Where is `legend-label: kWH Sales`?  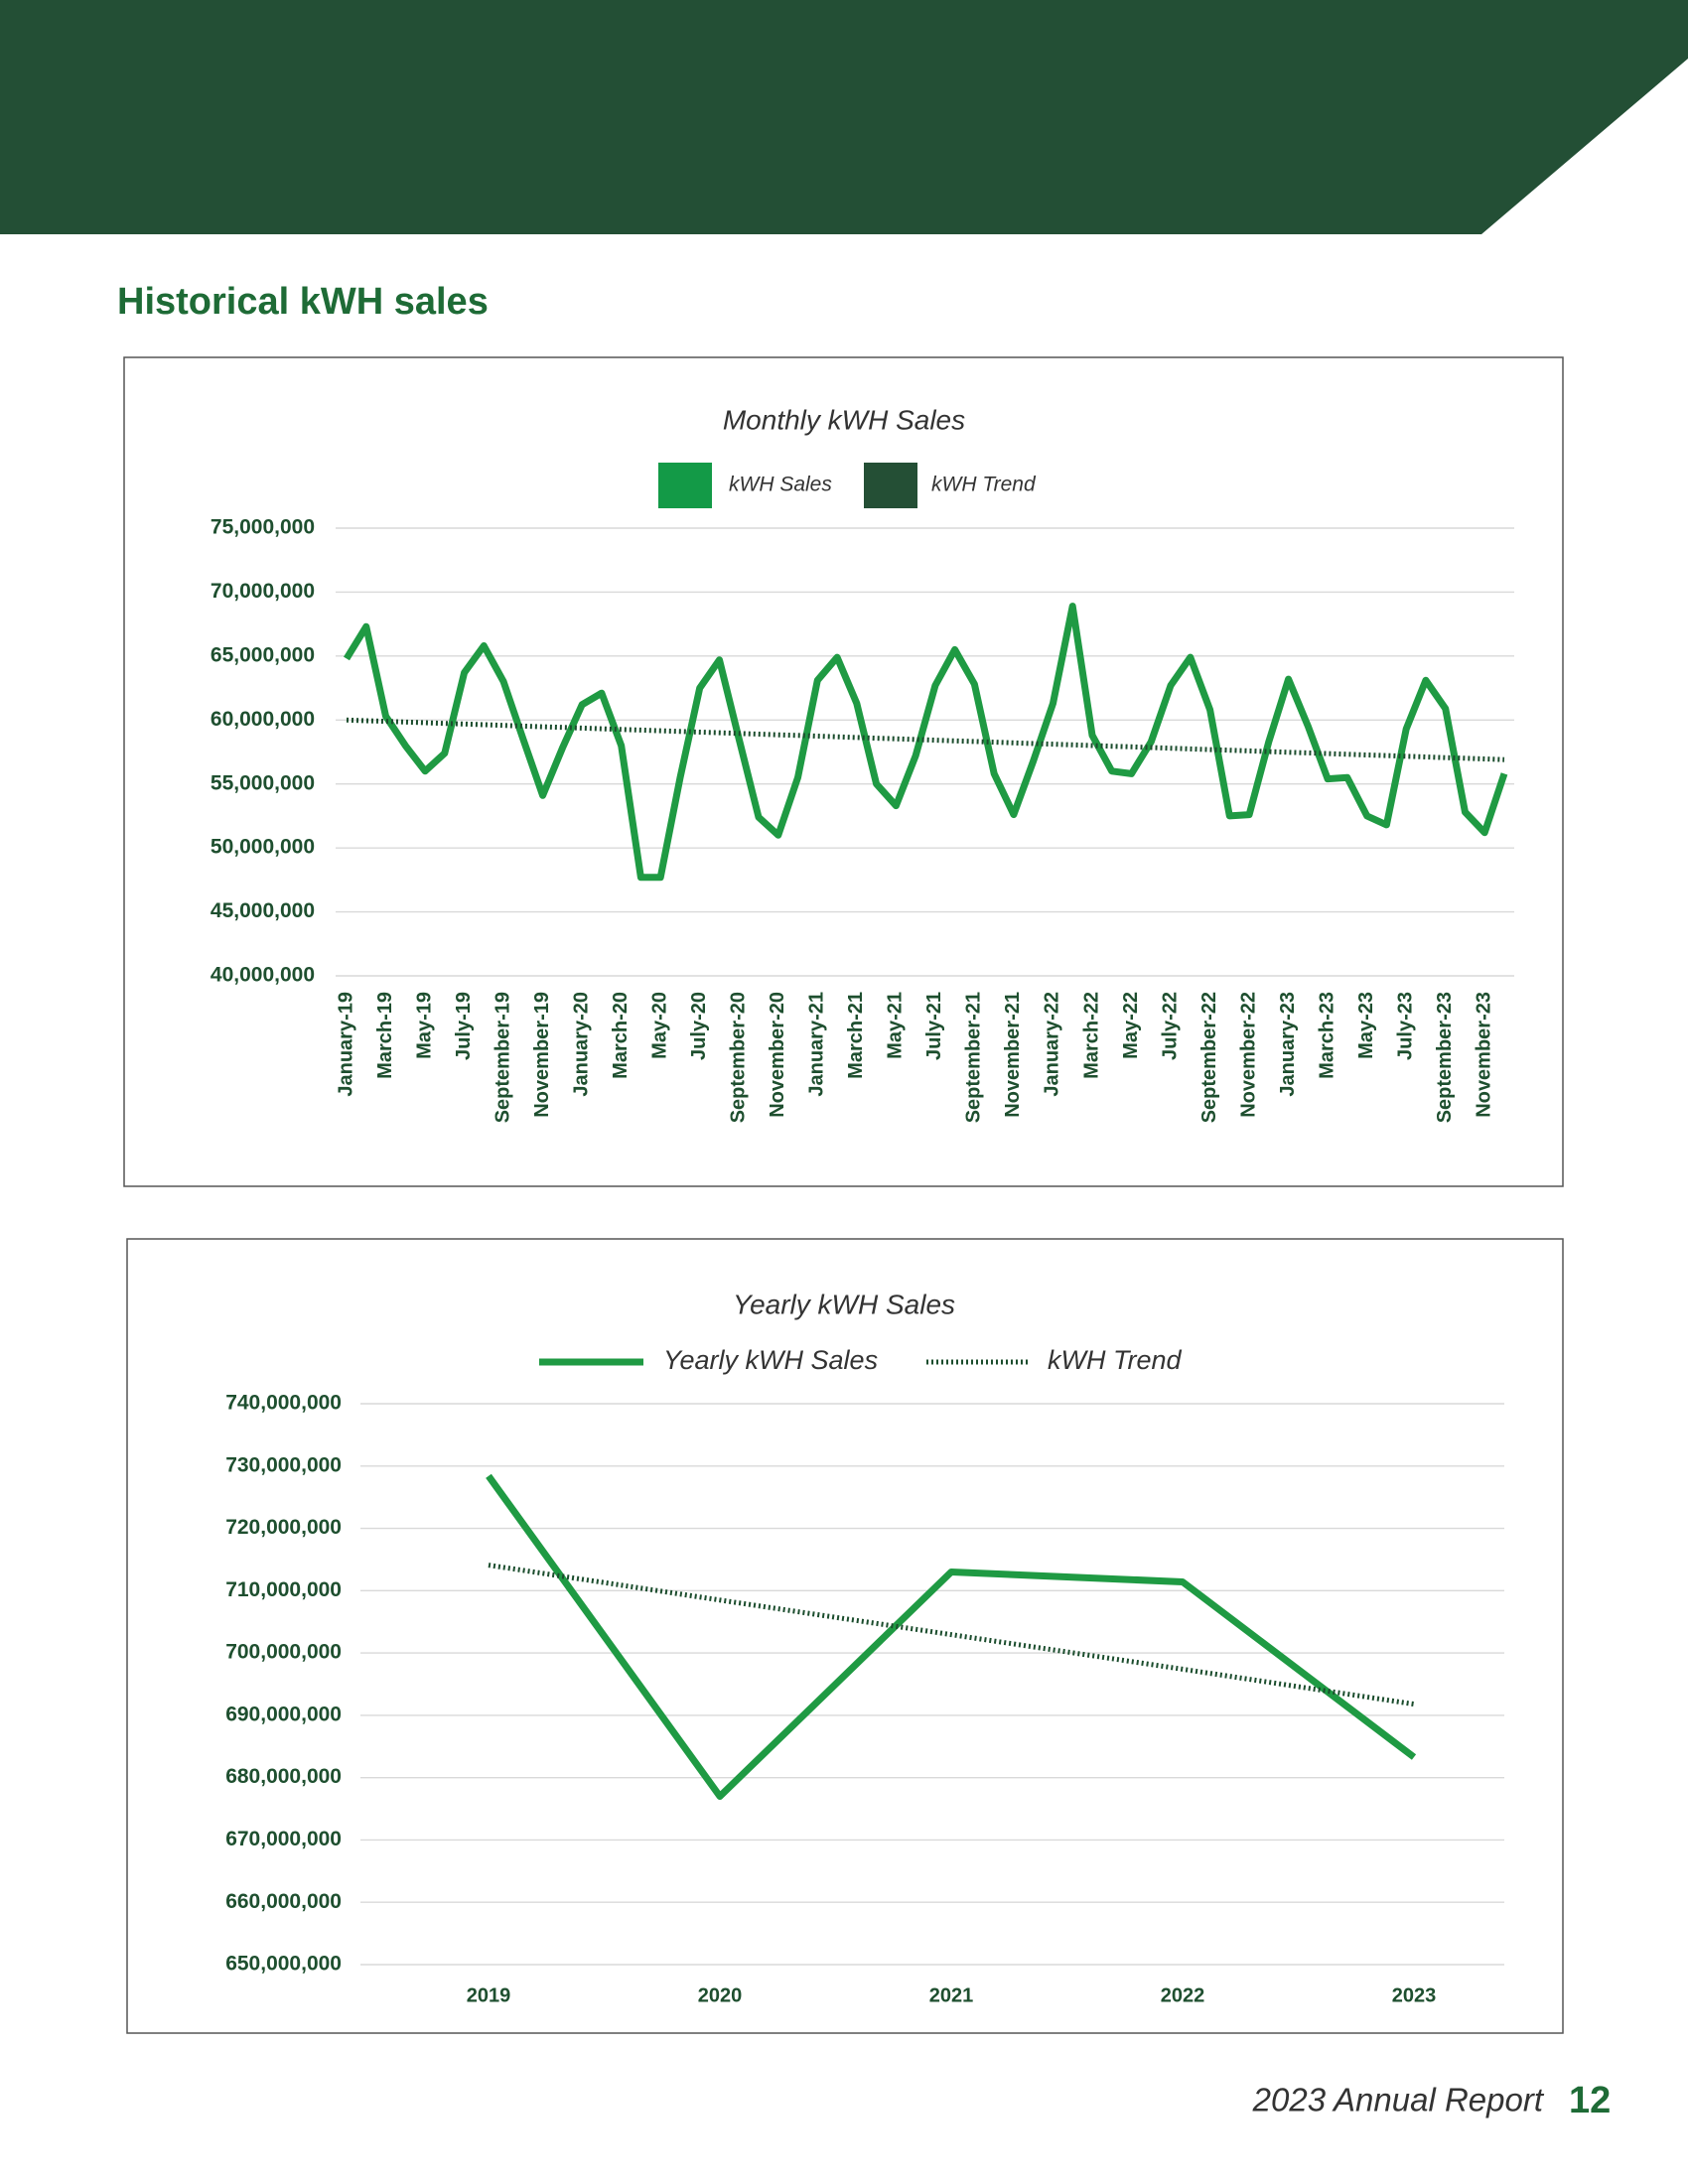
legend-label: kWH Sales is located at coordinates (780, 485).